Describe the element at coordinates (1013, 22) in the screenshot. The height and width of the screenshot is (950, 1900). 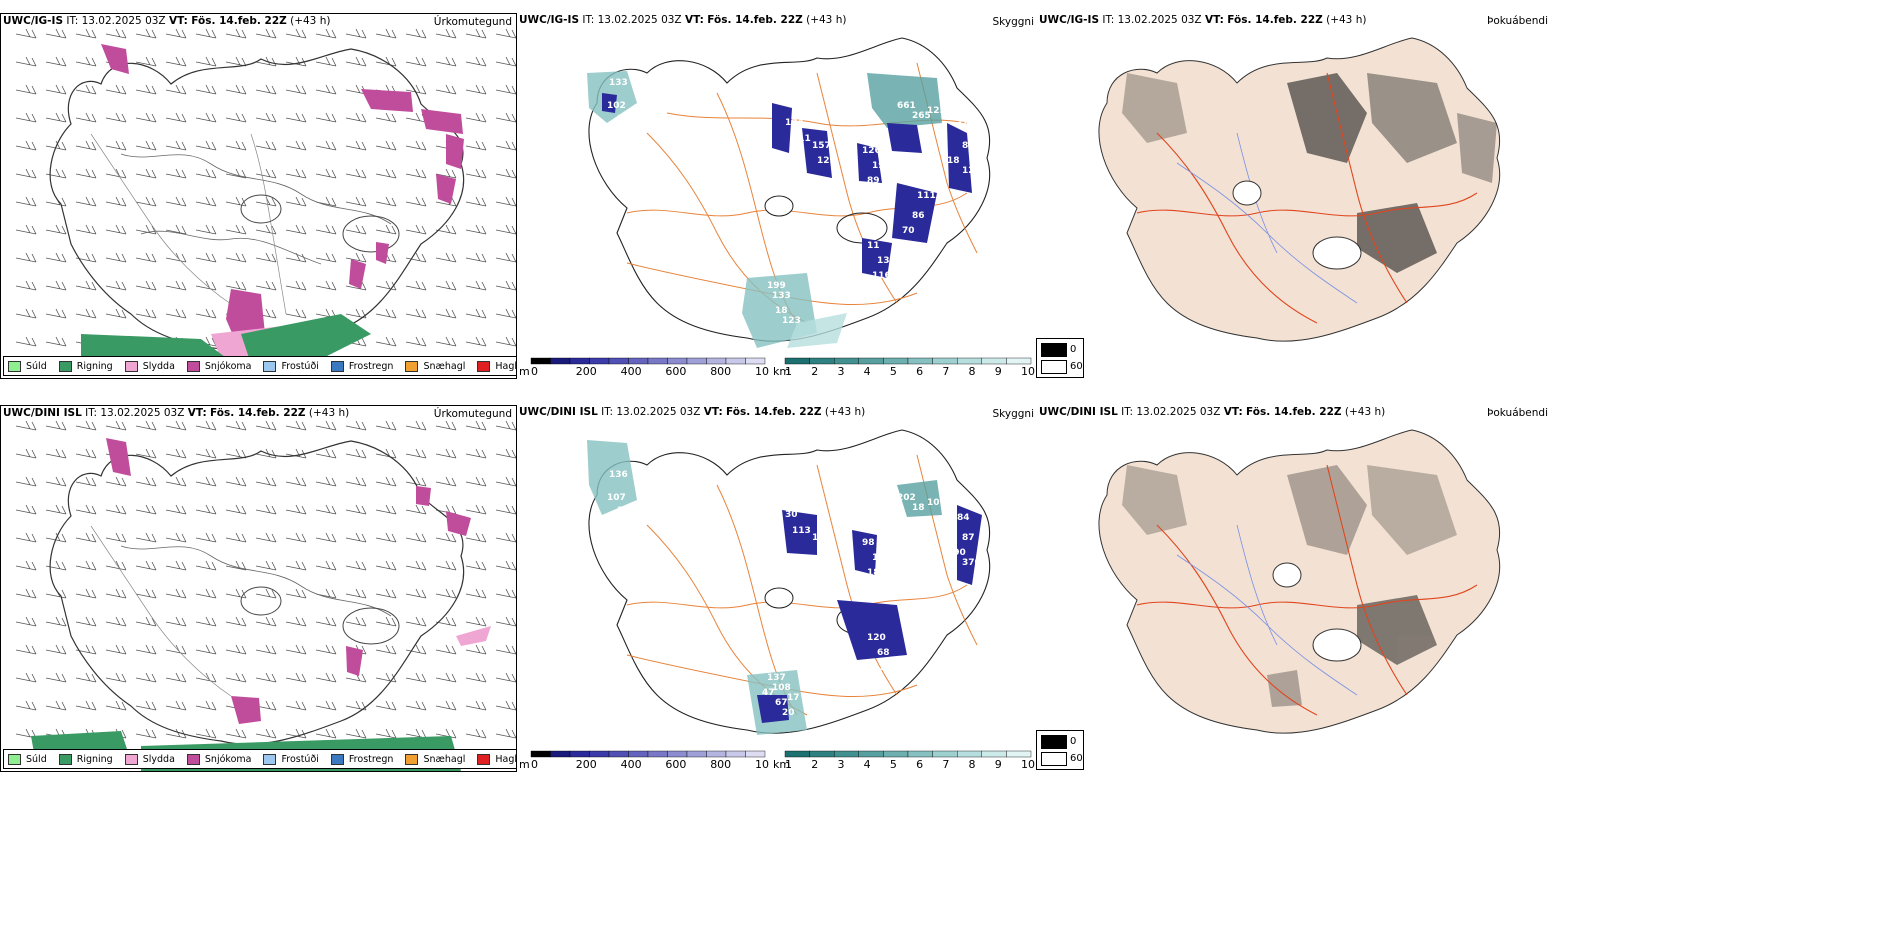
I see `panel-variable: Skyggni` at that location.